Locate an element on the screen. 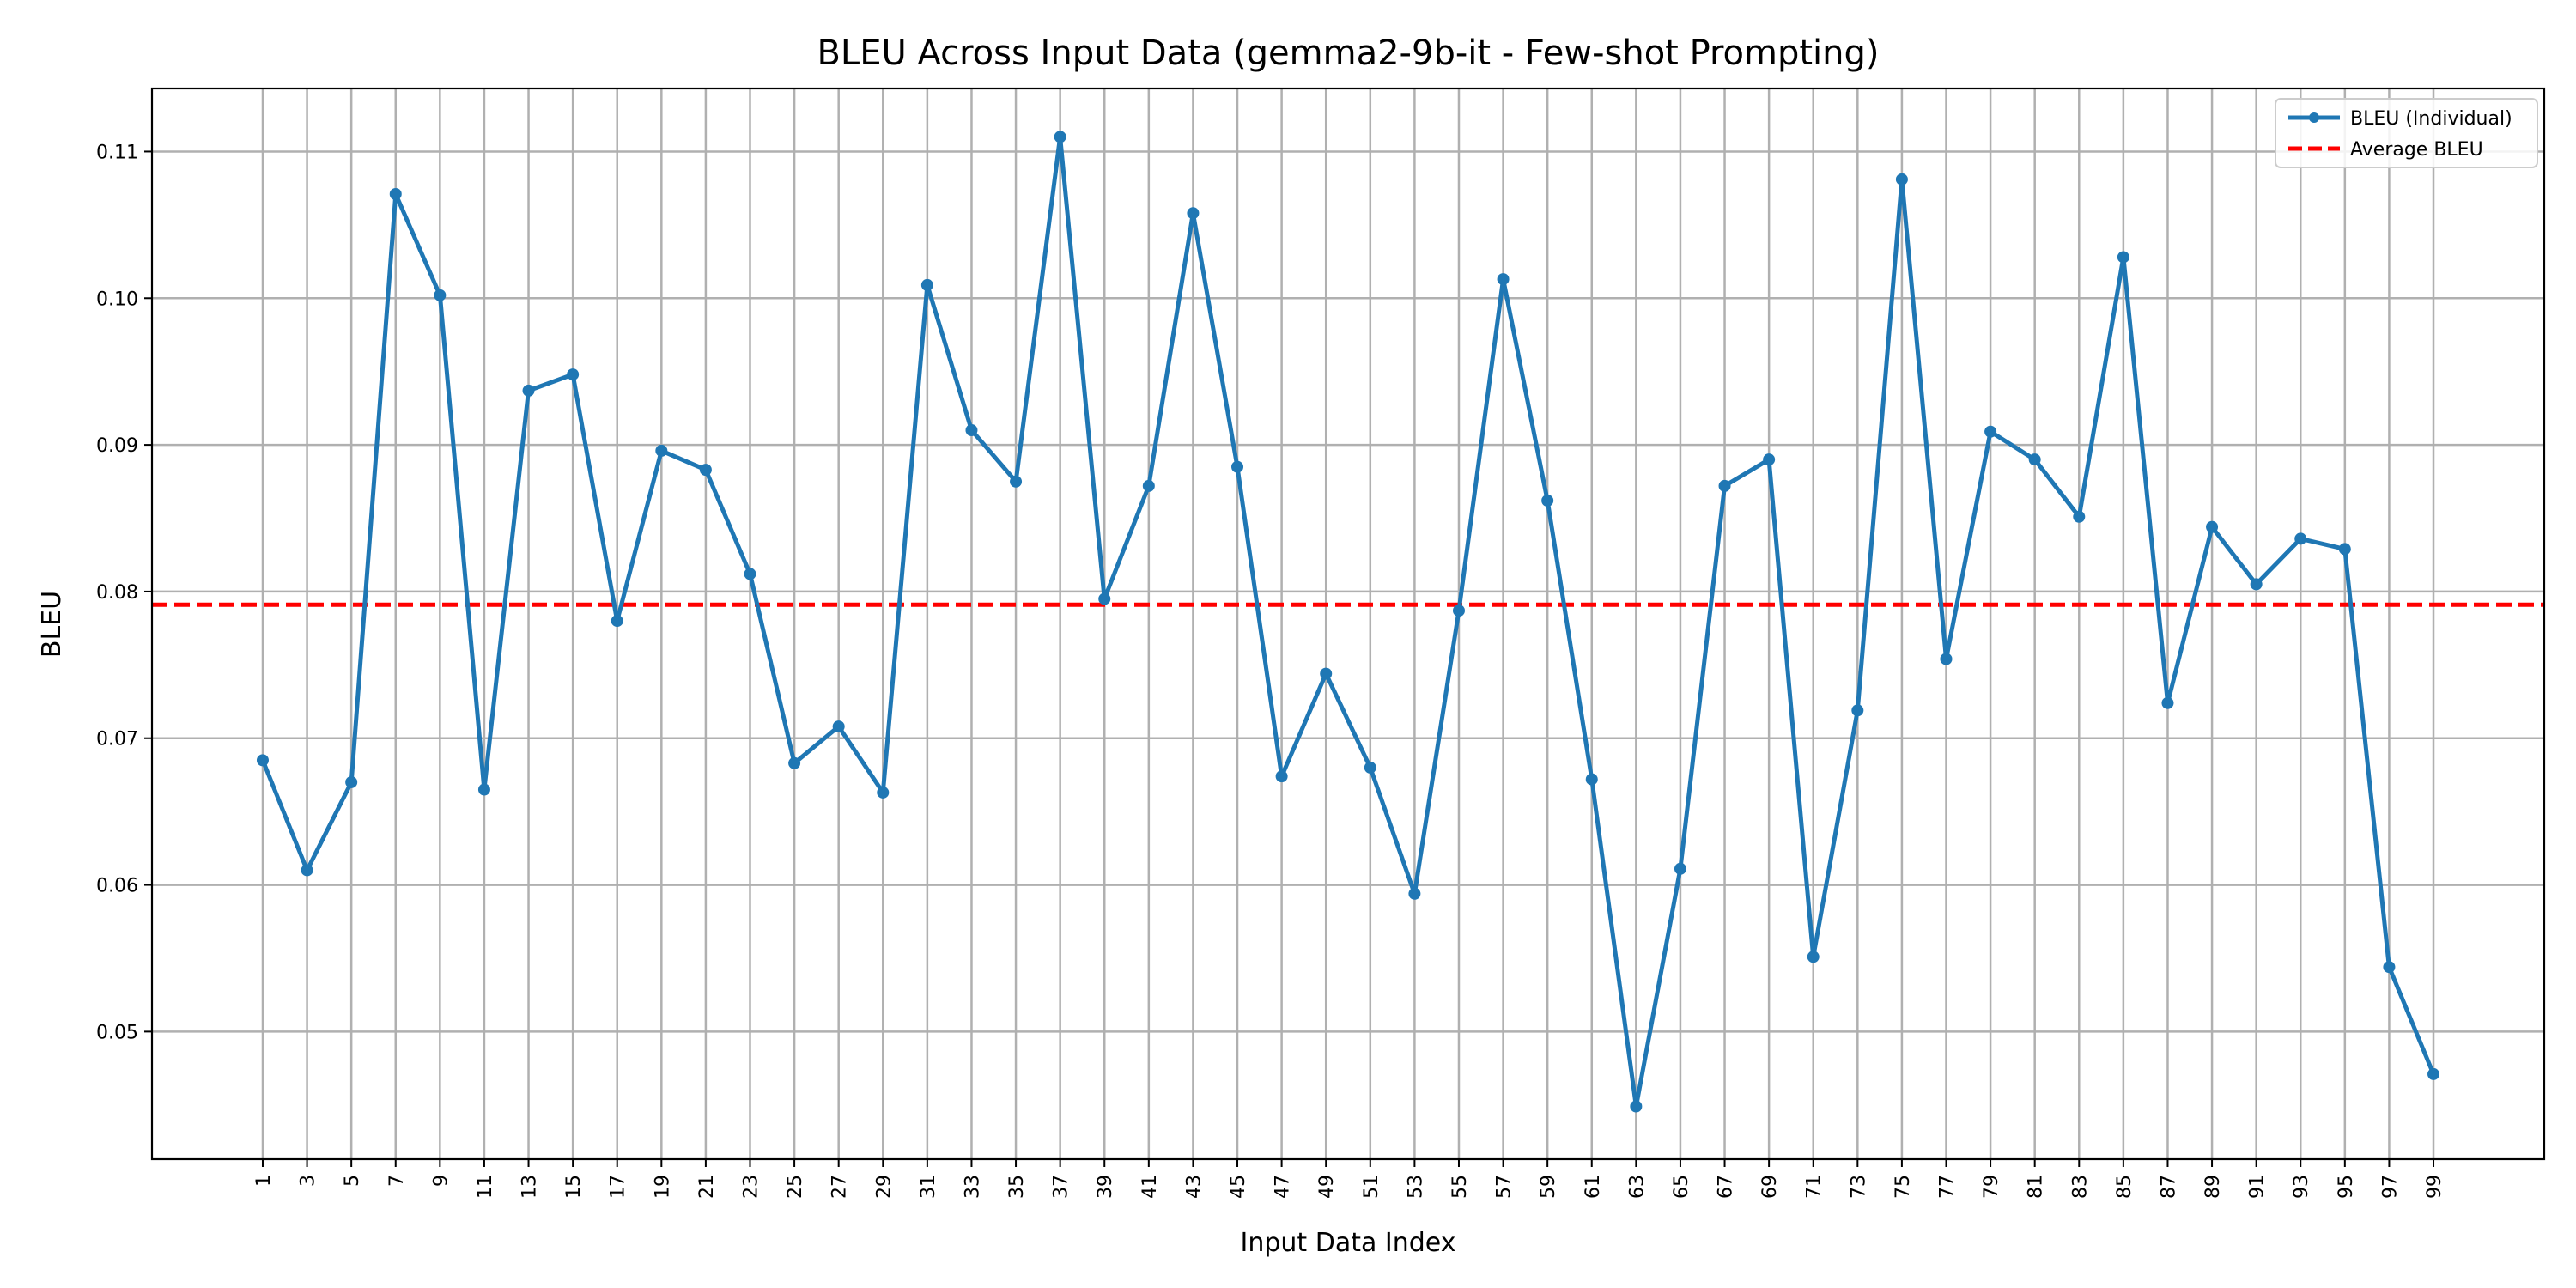 Image resolution: width=2576 pixels, height=1288 pixels. x-tick-label: 91 is located at coordinates (2258, 1187).